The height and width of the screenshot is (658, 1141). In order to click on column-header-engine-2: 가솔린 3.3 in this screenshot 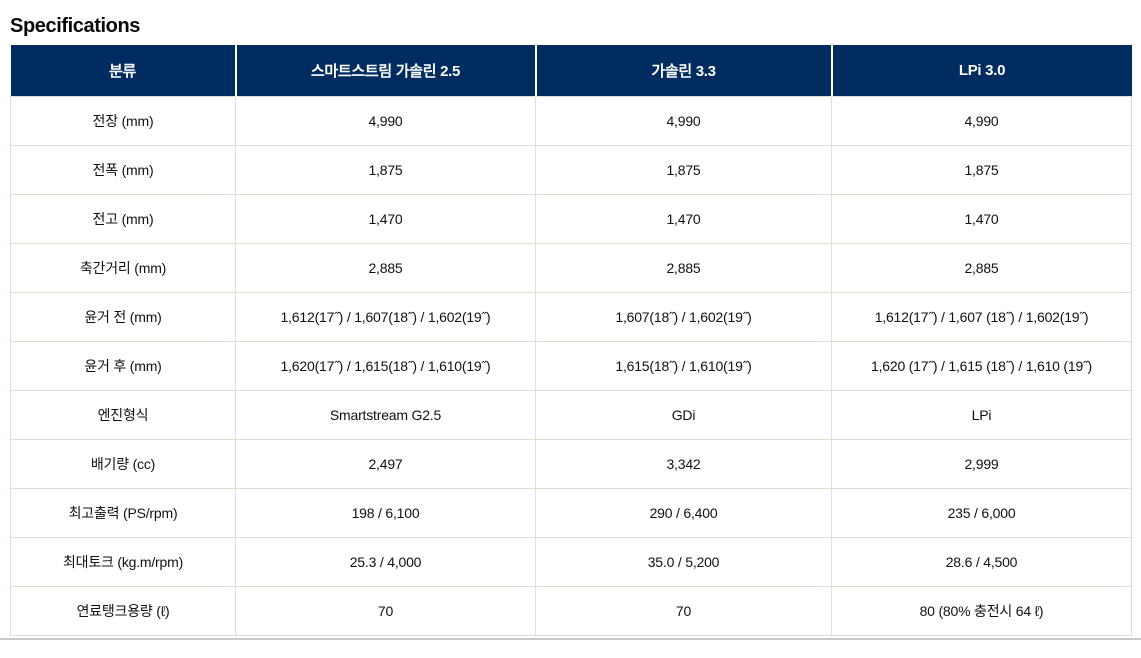, I will do `click(684, 70)`.